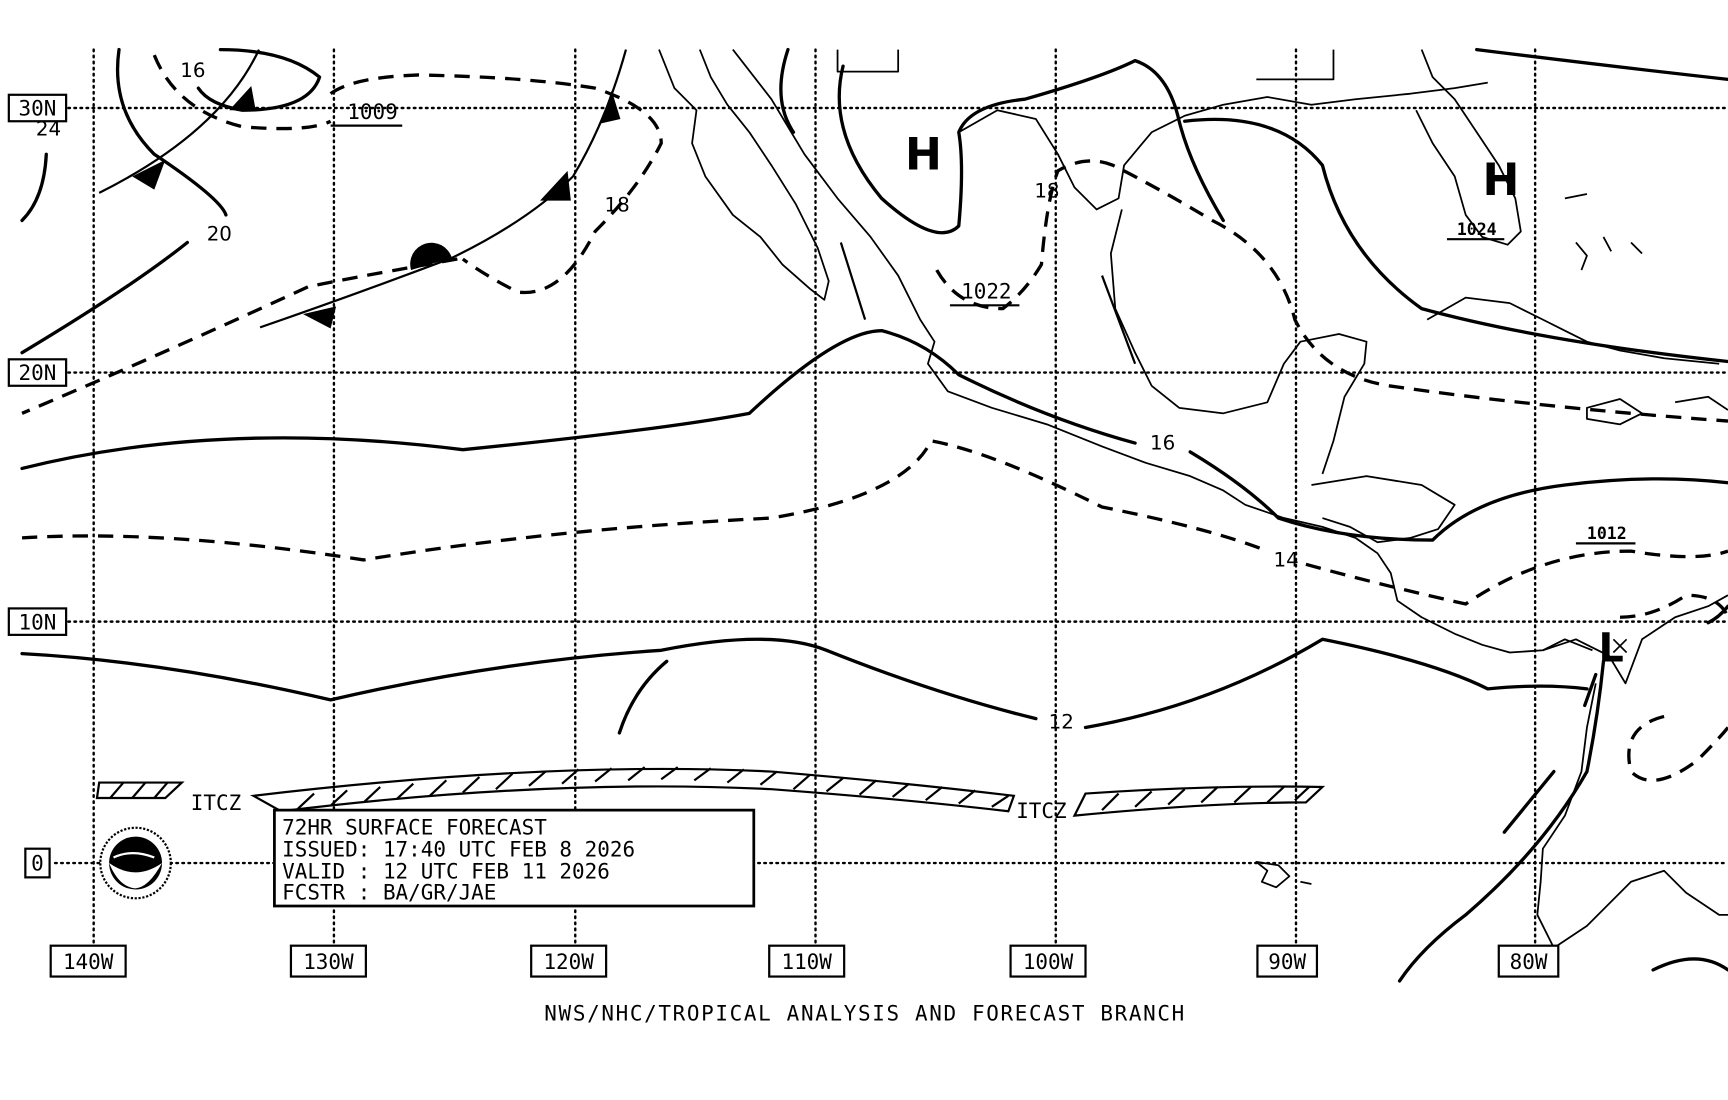 This screenshot has height=1100, width=1728. I want to click on isobar-outer-high, so click(1455, 240).